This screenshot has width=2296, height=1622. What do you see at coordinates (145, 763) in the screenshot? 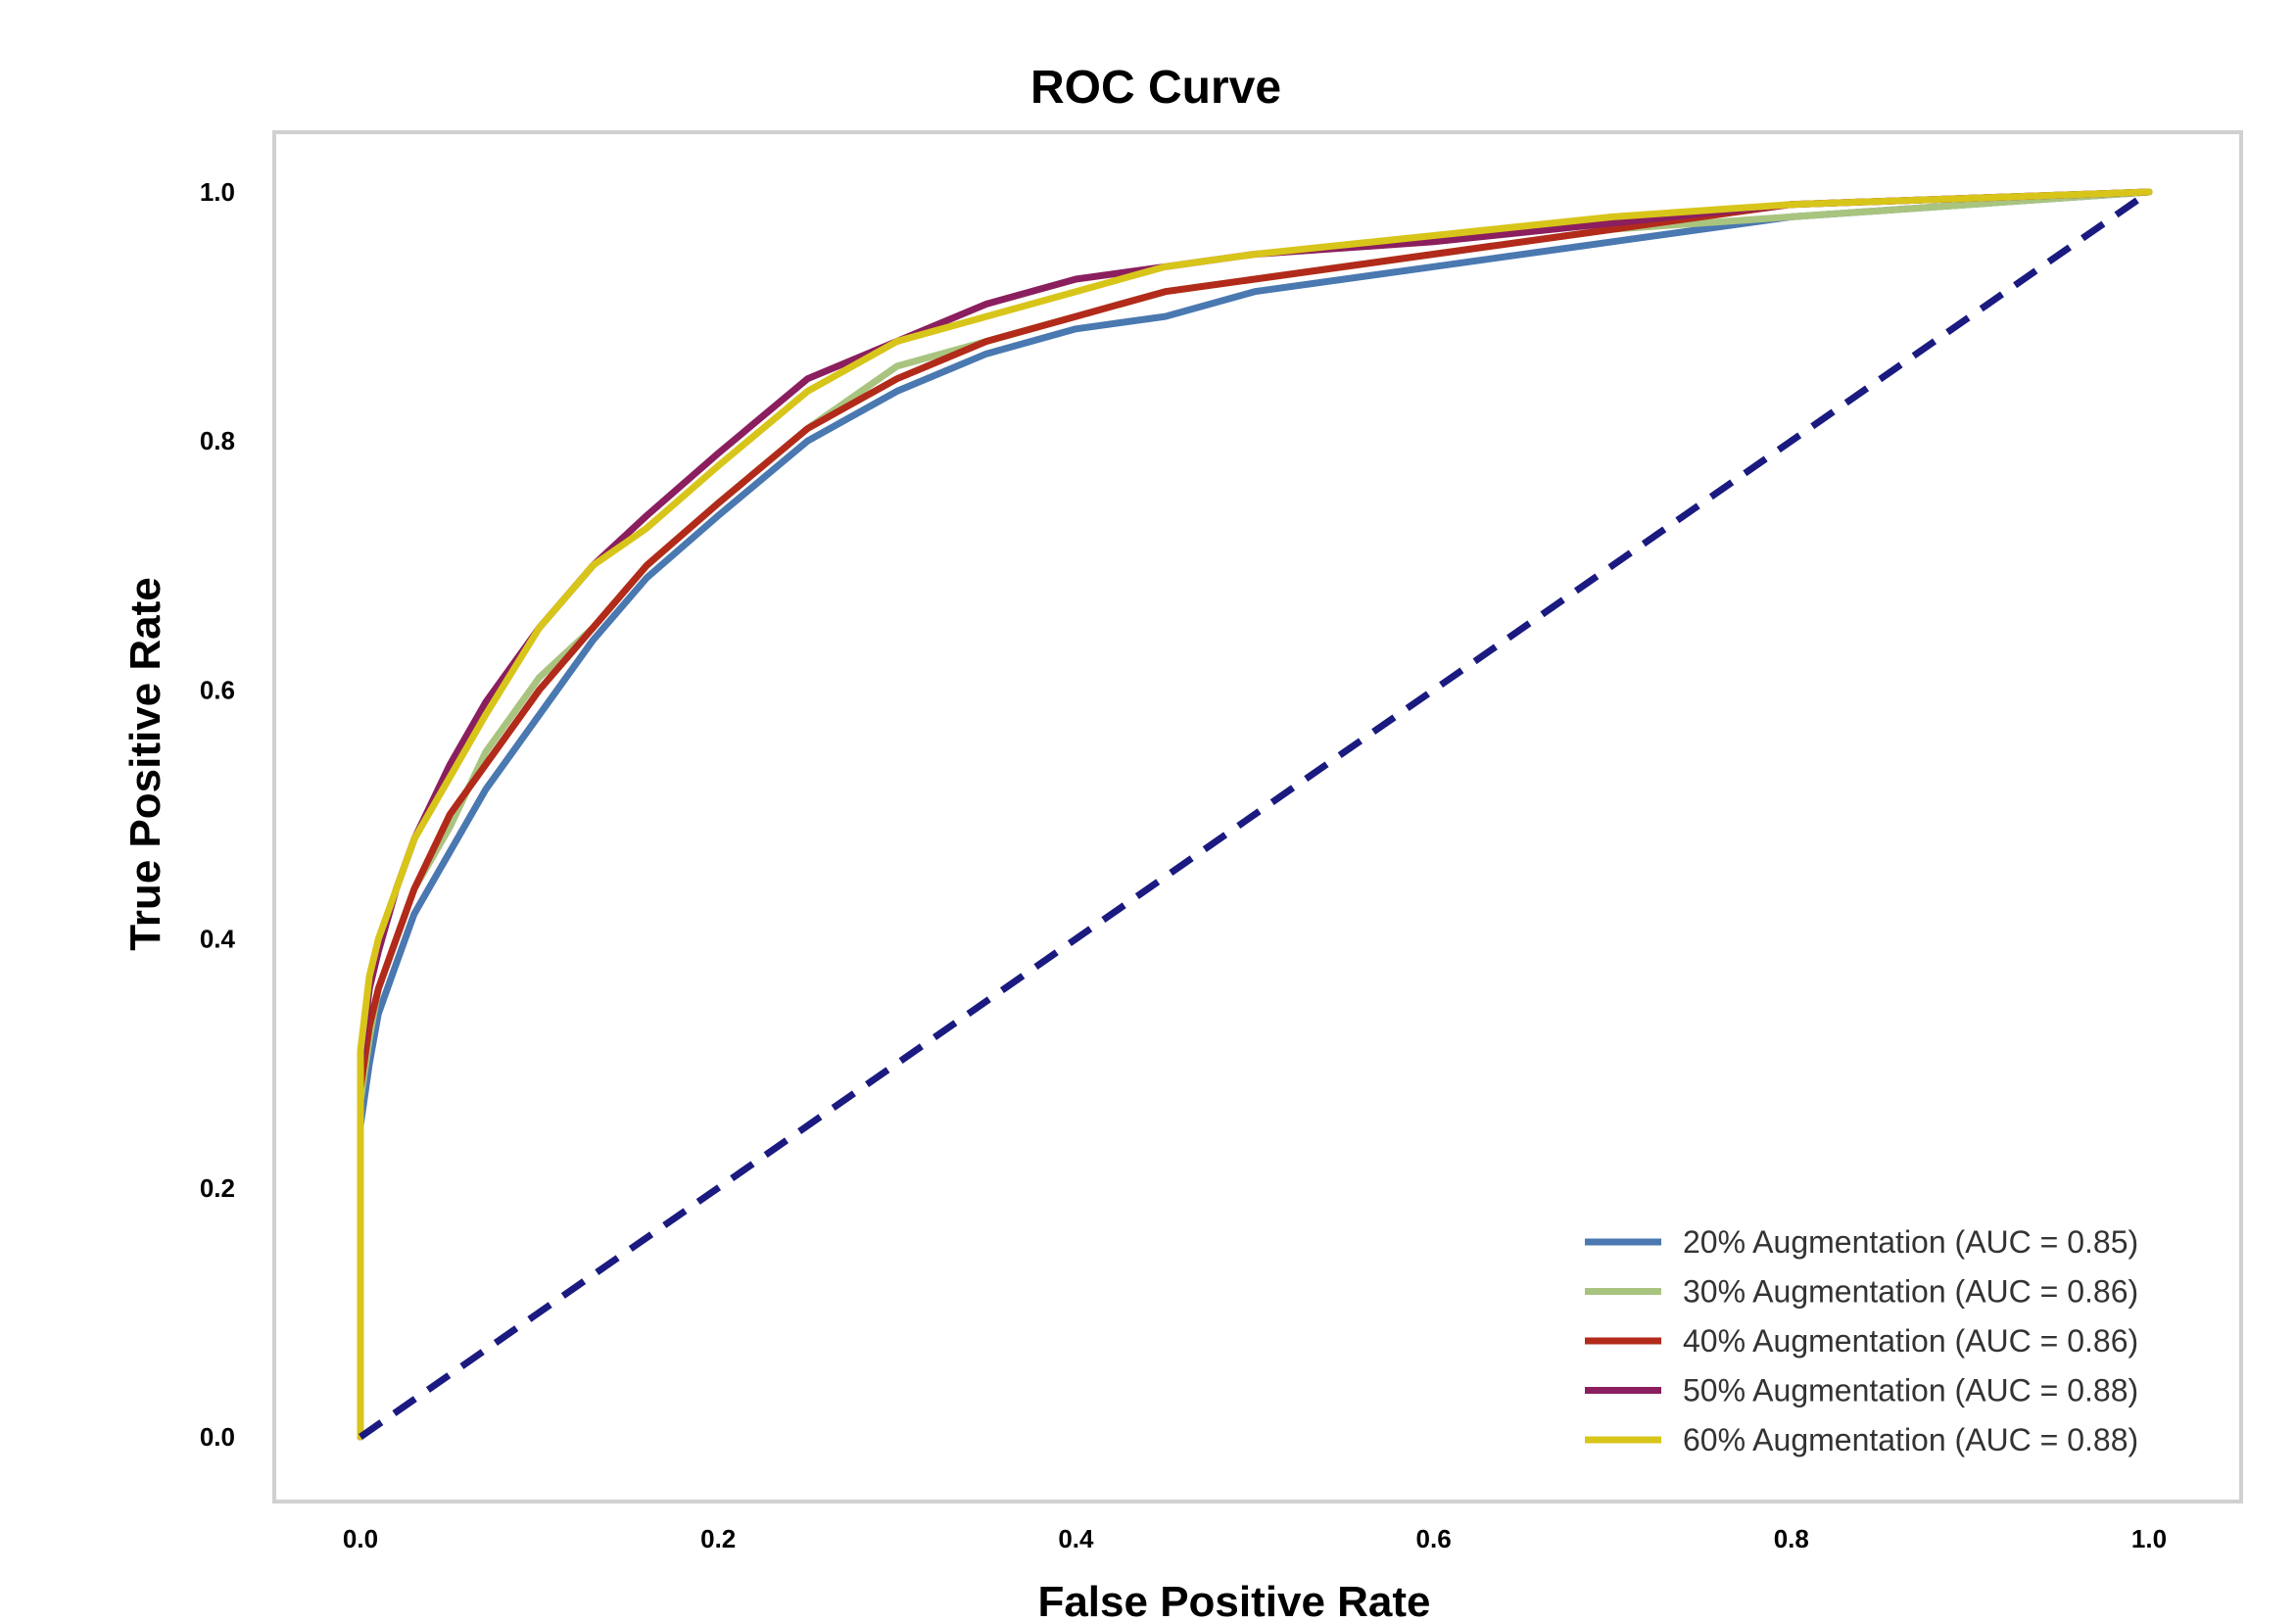
I see `y-axis-label: True Positive Rate` at bounding box center [145, 763].